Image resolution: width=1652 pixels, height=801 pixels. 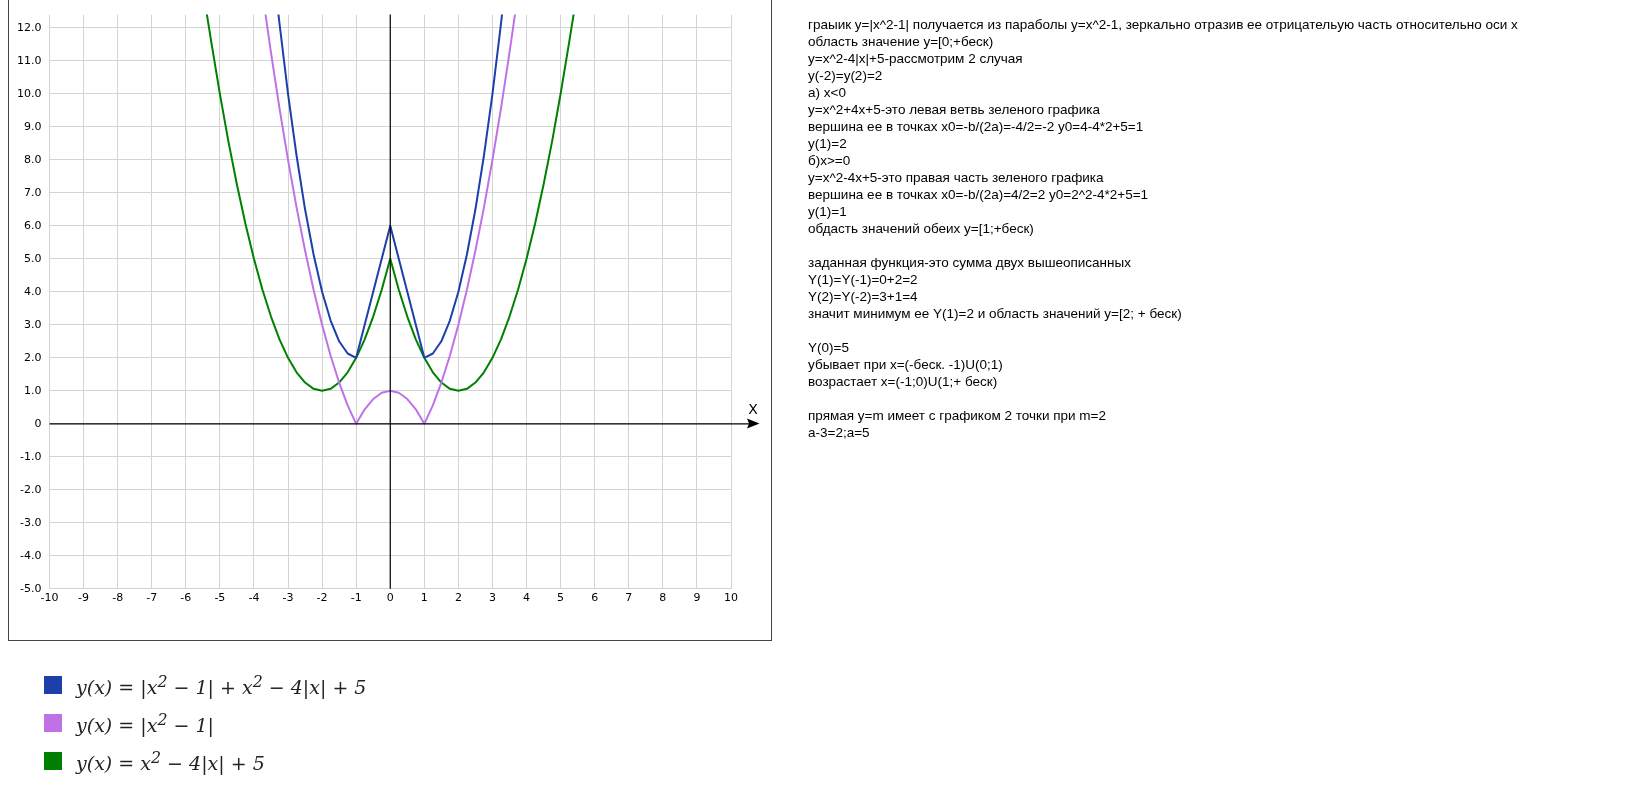 I want to click on x-tick-label: -5, so click(x=220, y=598).